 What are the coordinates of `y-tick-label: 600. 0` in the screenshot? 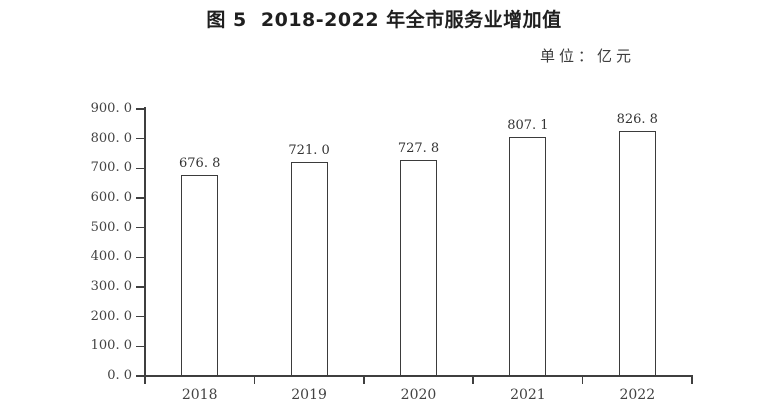 It's located at (111, 197).